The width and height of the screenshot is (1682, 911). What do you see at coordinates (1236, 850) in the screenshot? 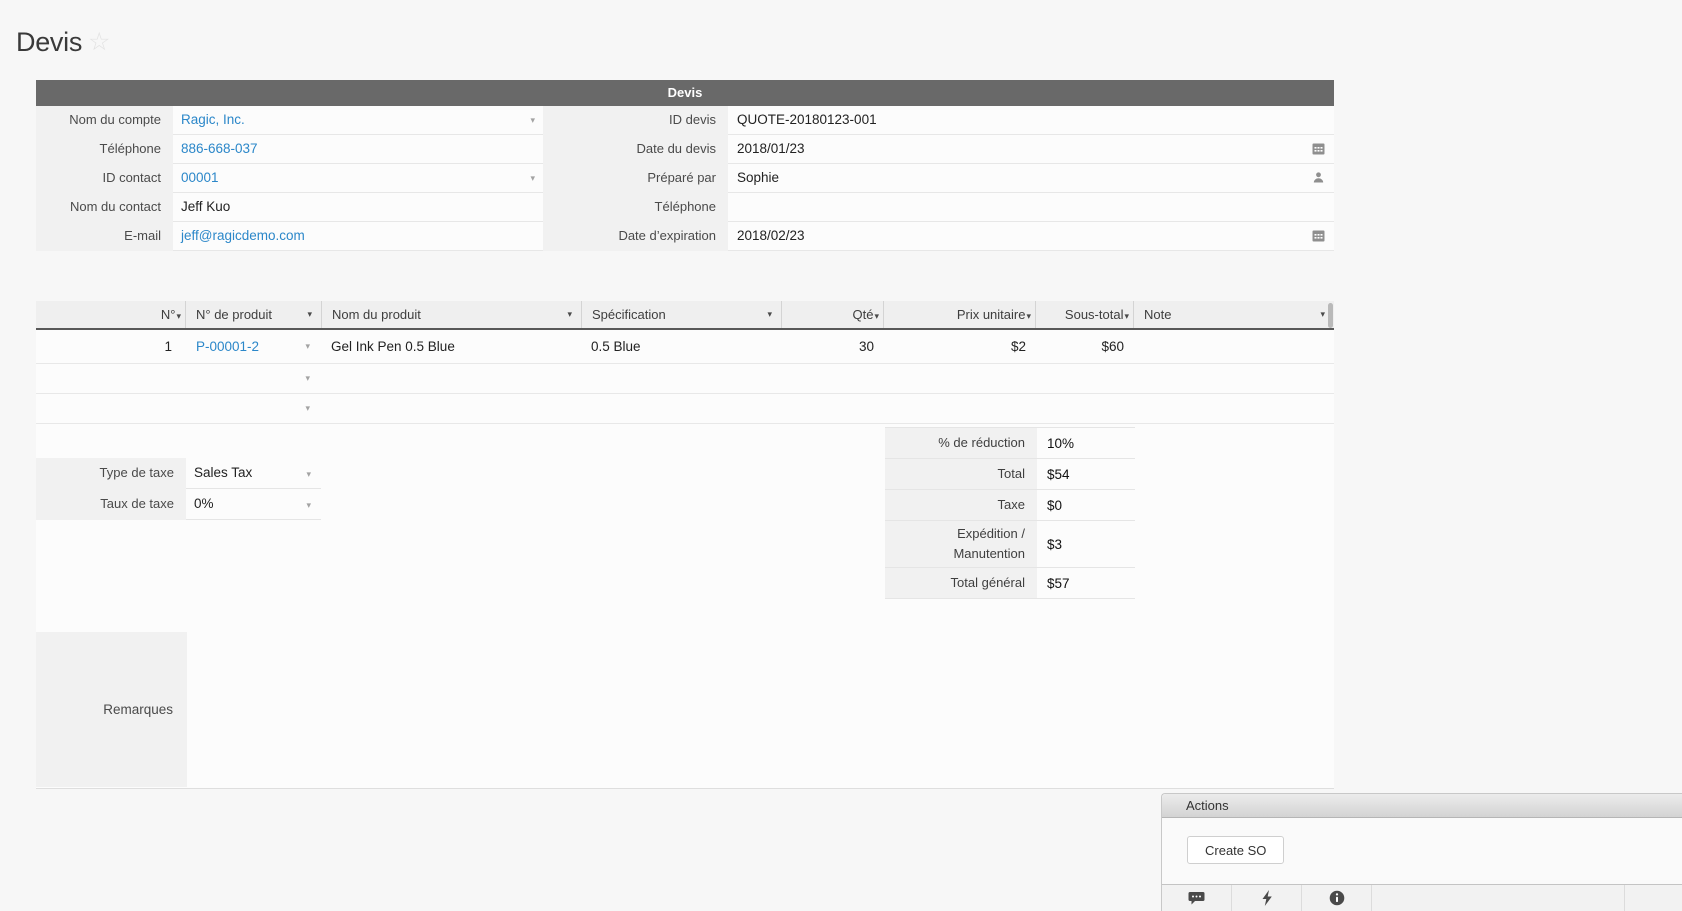
I see `create-so-button: Create SO` at bounding box center [1236, 850].